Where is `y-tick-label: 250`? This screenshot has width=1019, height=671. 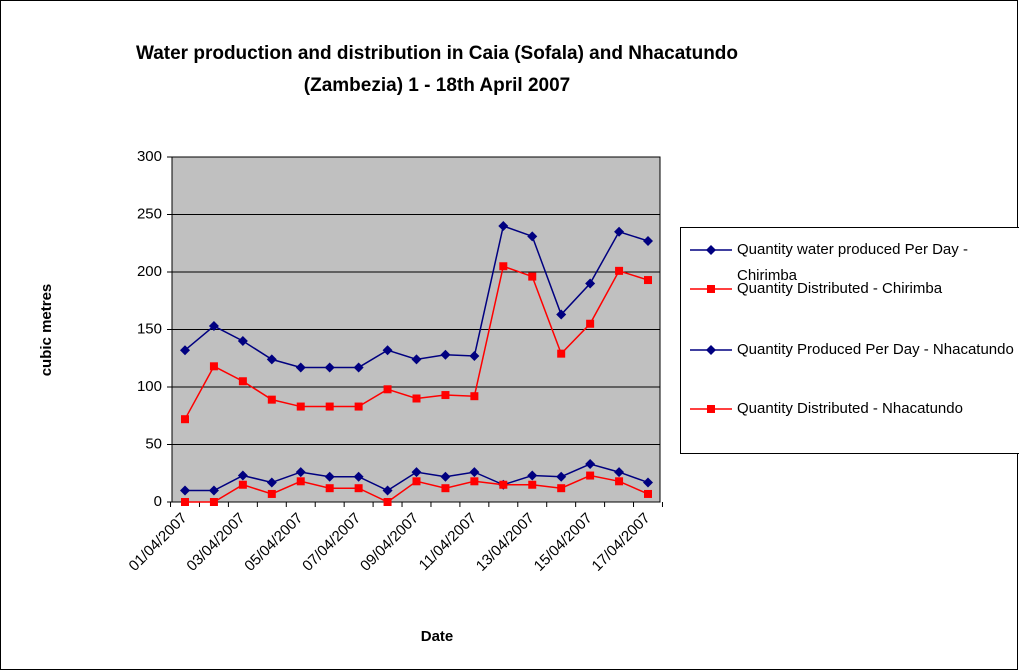
y-tick-label: 250 is located at coordinates (149, 213).